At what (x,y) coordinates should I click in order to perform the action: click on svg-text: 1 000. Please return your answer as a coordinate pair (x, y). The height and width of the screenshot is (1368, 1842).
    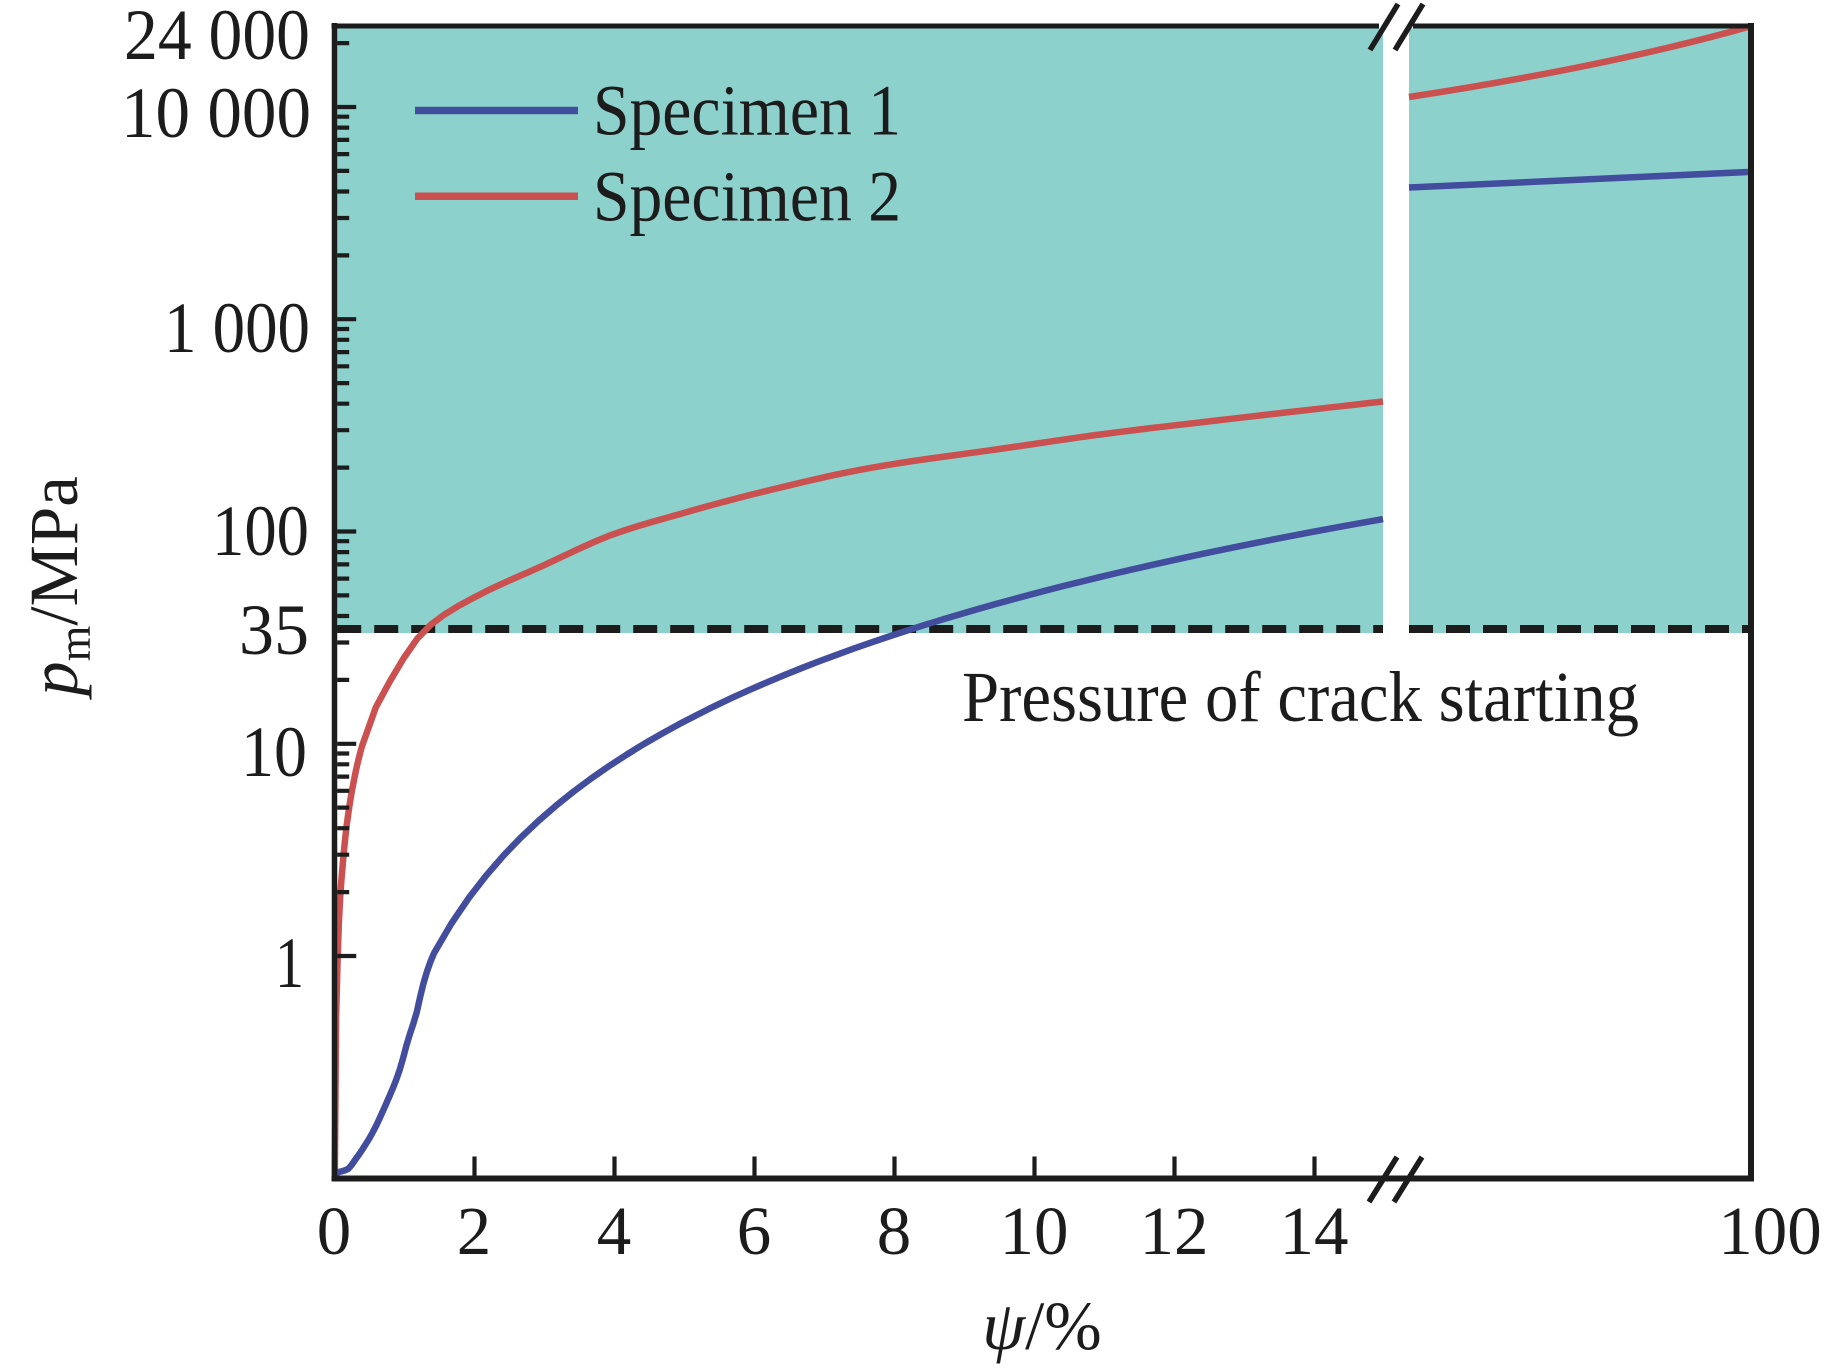
    Looking at the image, I should click on (237, 328).